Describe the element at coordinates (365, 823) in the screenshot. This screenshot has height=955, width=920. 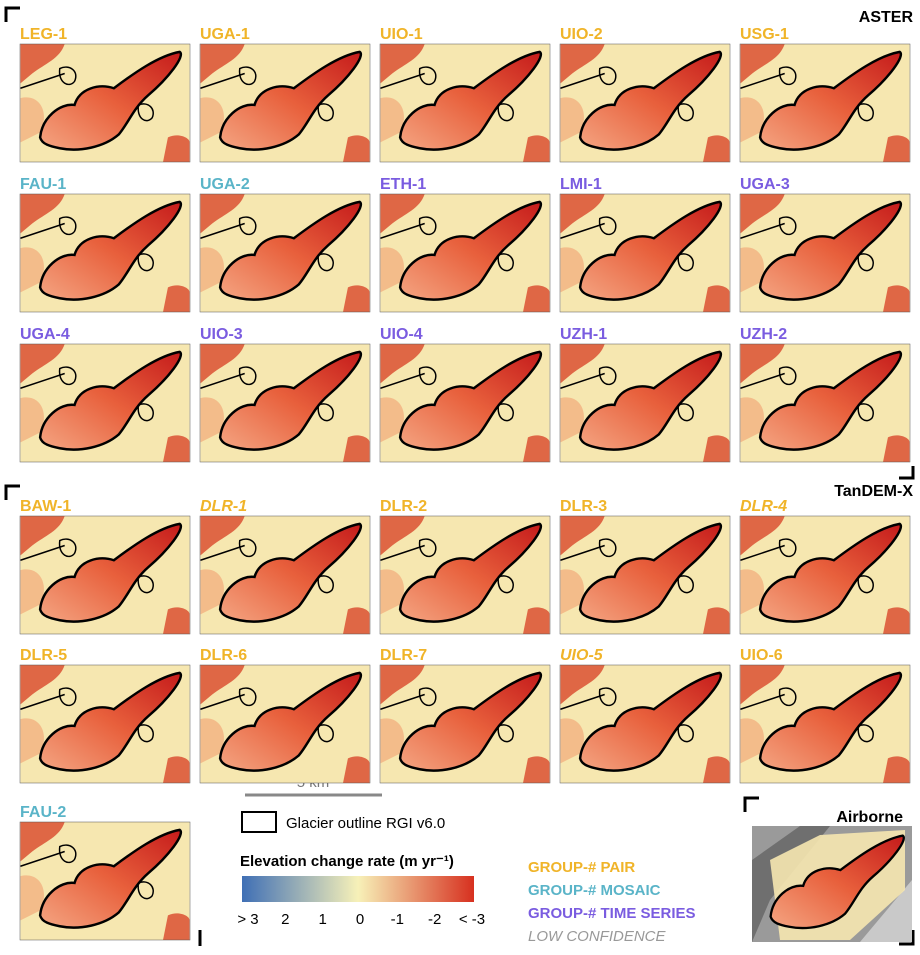
I see `outline-legend: Glacier outline RGI v6.0` at that location.